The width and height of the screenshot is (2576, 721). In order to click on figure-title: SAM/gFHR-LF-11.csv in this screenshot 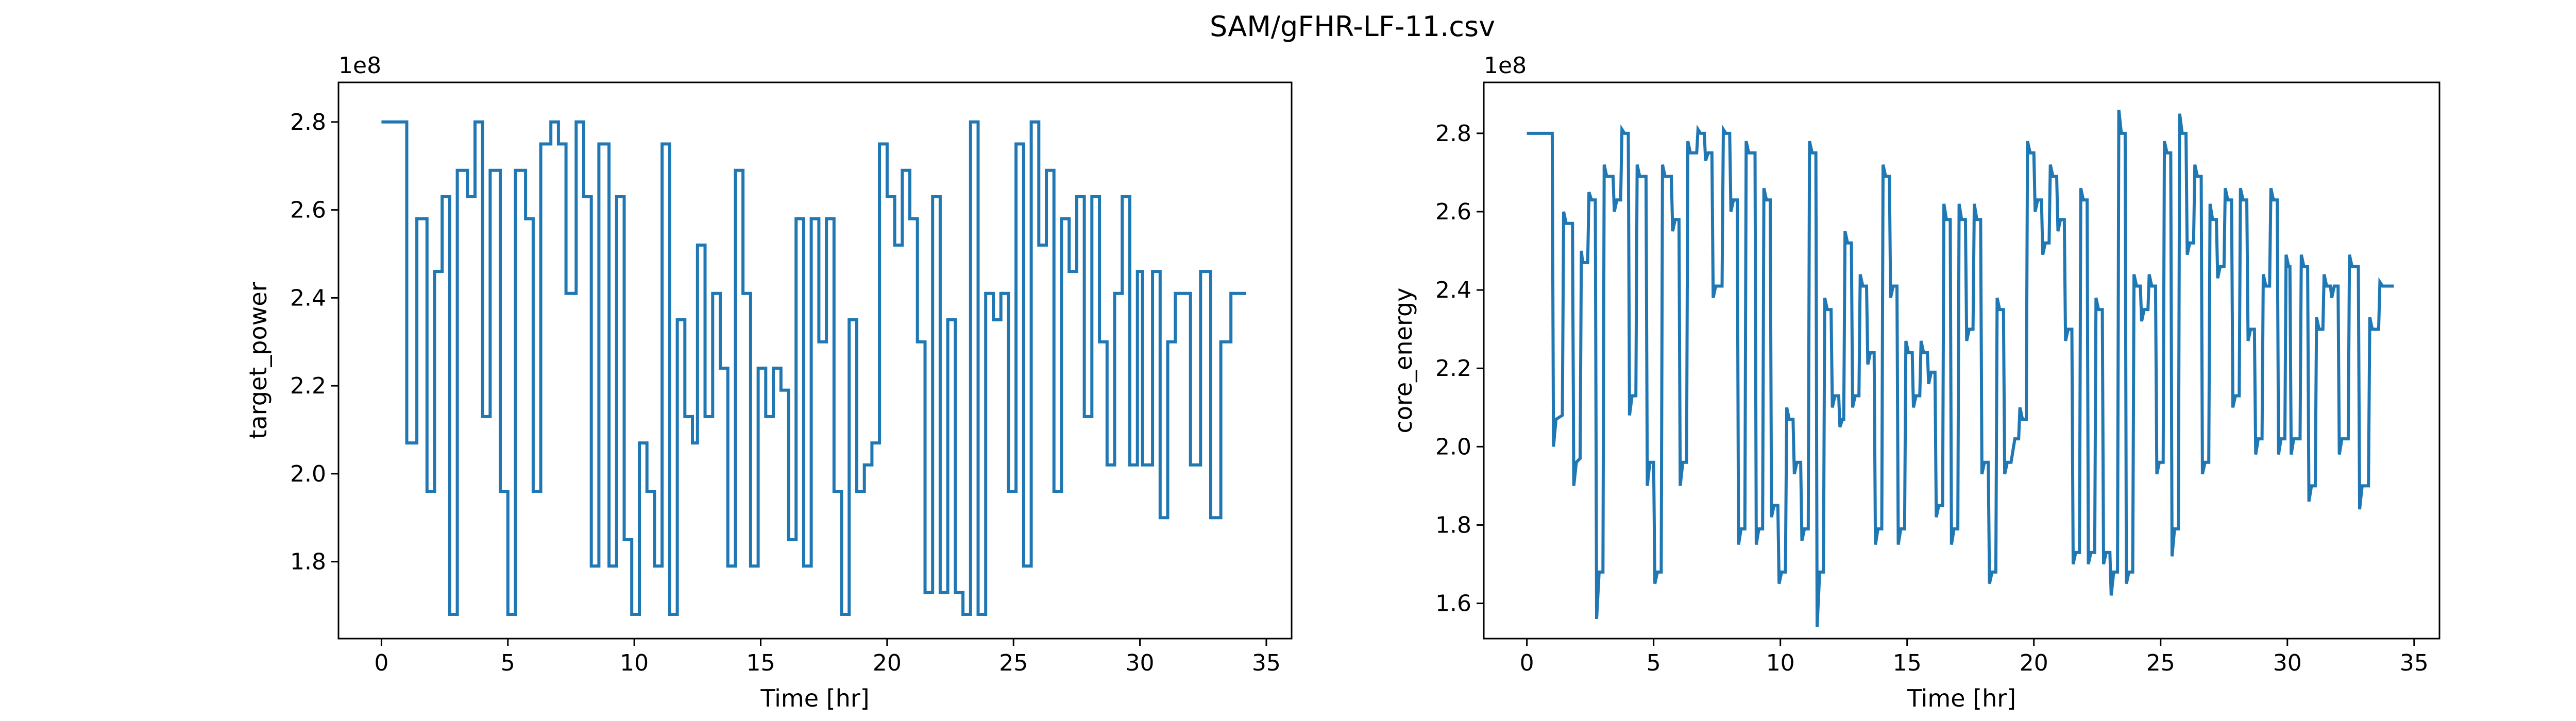, I will do `click(1352, 27)`.